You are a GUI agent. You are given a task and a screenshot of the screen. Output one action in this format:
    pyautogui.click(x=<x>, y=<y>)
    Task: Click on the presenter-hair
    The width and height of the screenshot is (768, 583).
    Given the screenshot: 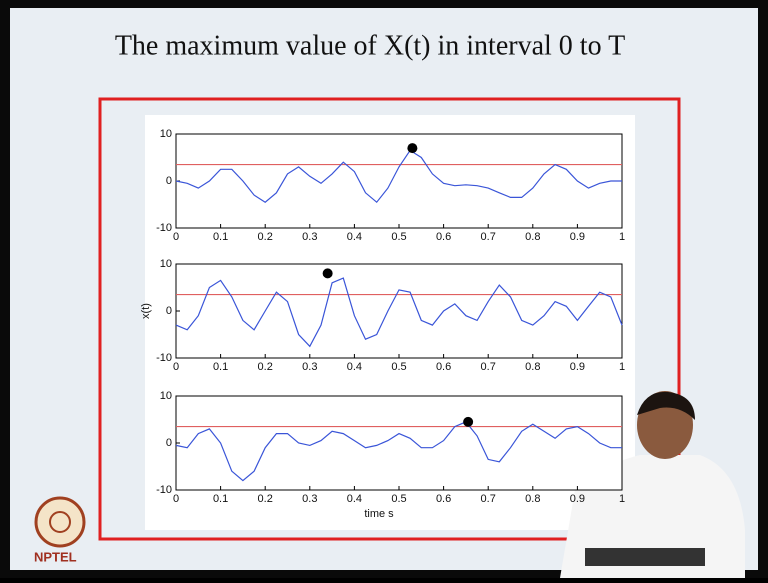 What is the action you would take?
    pyautogui.click(x=666, y=405)
    